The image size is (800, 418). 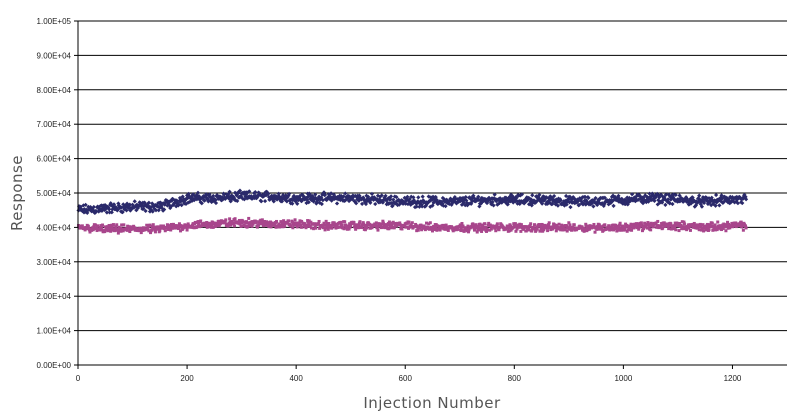 I want to click on y-tick-label: 3.00E+04, so click(x=54, y=262).